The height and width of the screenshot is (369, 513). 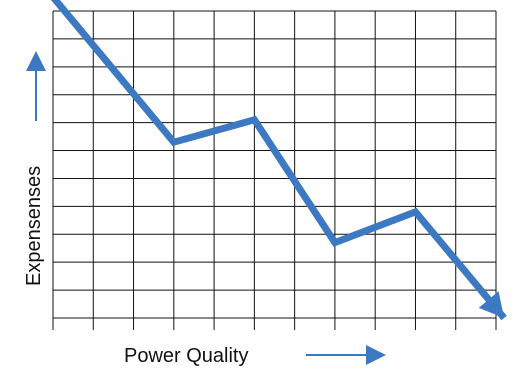 I want to click on x-axis-label: Power Quality, so click(x=186, y=356).